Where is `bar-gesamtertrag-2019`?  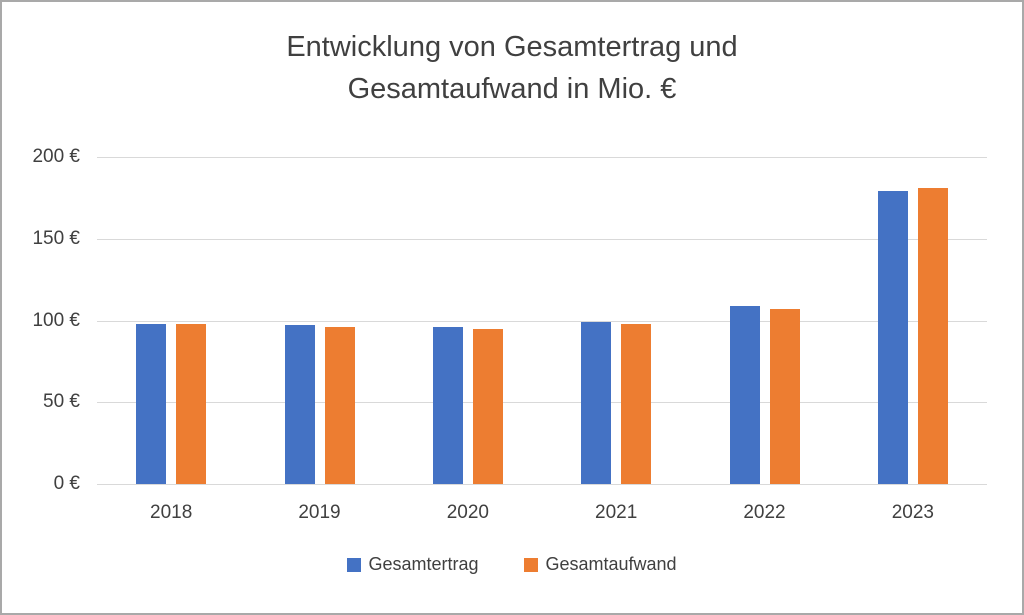
bar-gesamtertrag-2019 is located at coordinates (299, 404).